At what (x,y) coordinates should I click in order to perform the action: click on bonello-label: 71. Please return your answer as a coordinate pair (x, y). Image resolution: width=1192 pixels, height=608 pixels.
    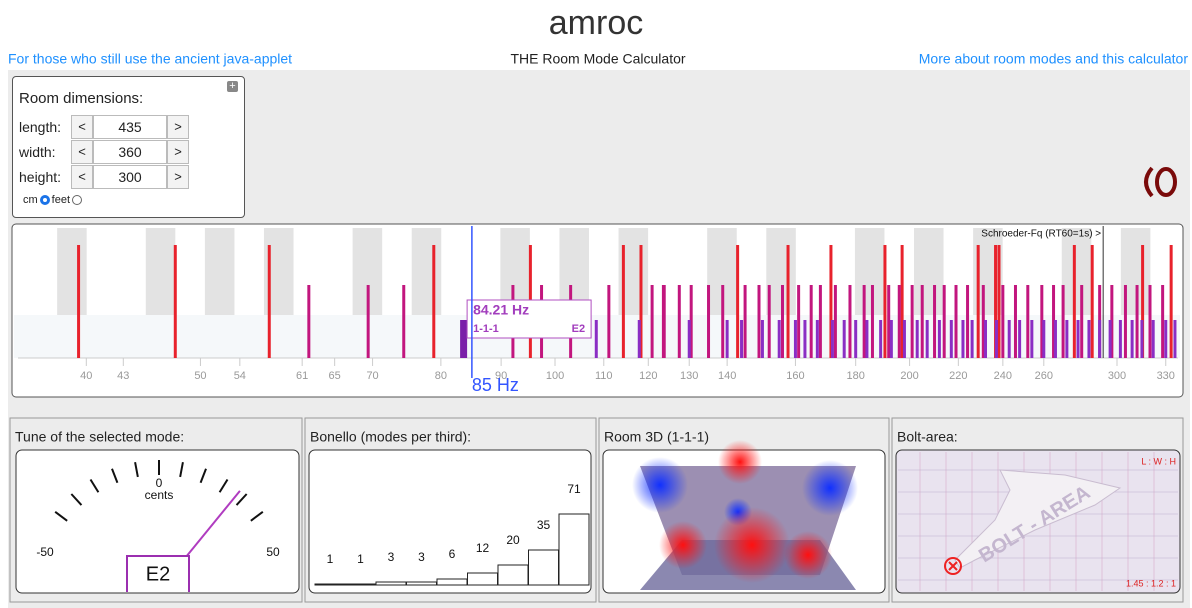
    Looking at the image, I should click on (574, 489).